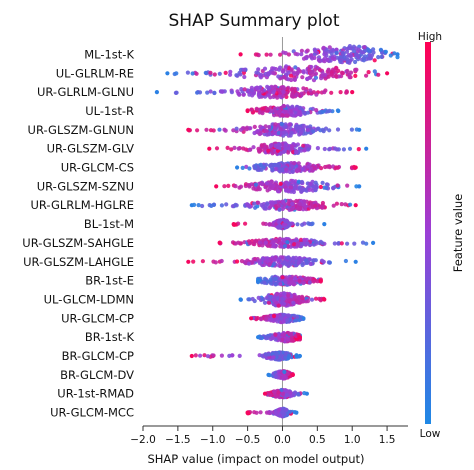  What do you see at coordinates (78, 262) in the screenshot?
I see `feature-label: UR-GLSZM-LAHGLE` at bounding box center [78, 262].